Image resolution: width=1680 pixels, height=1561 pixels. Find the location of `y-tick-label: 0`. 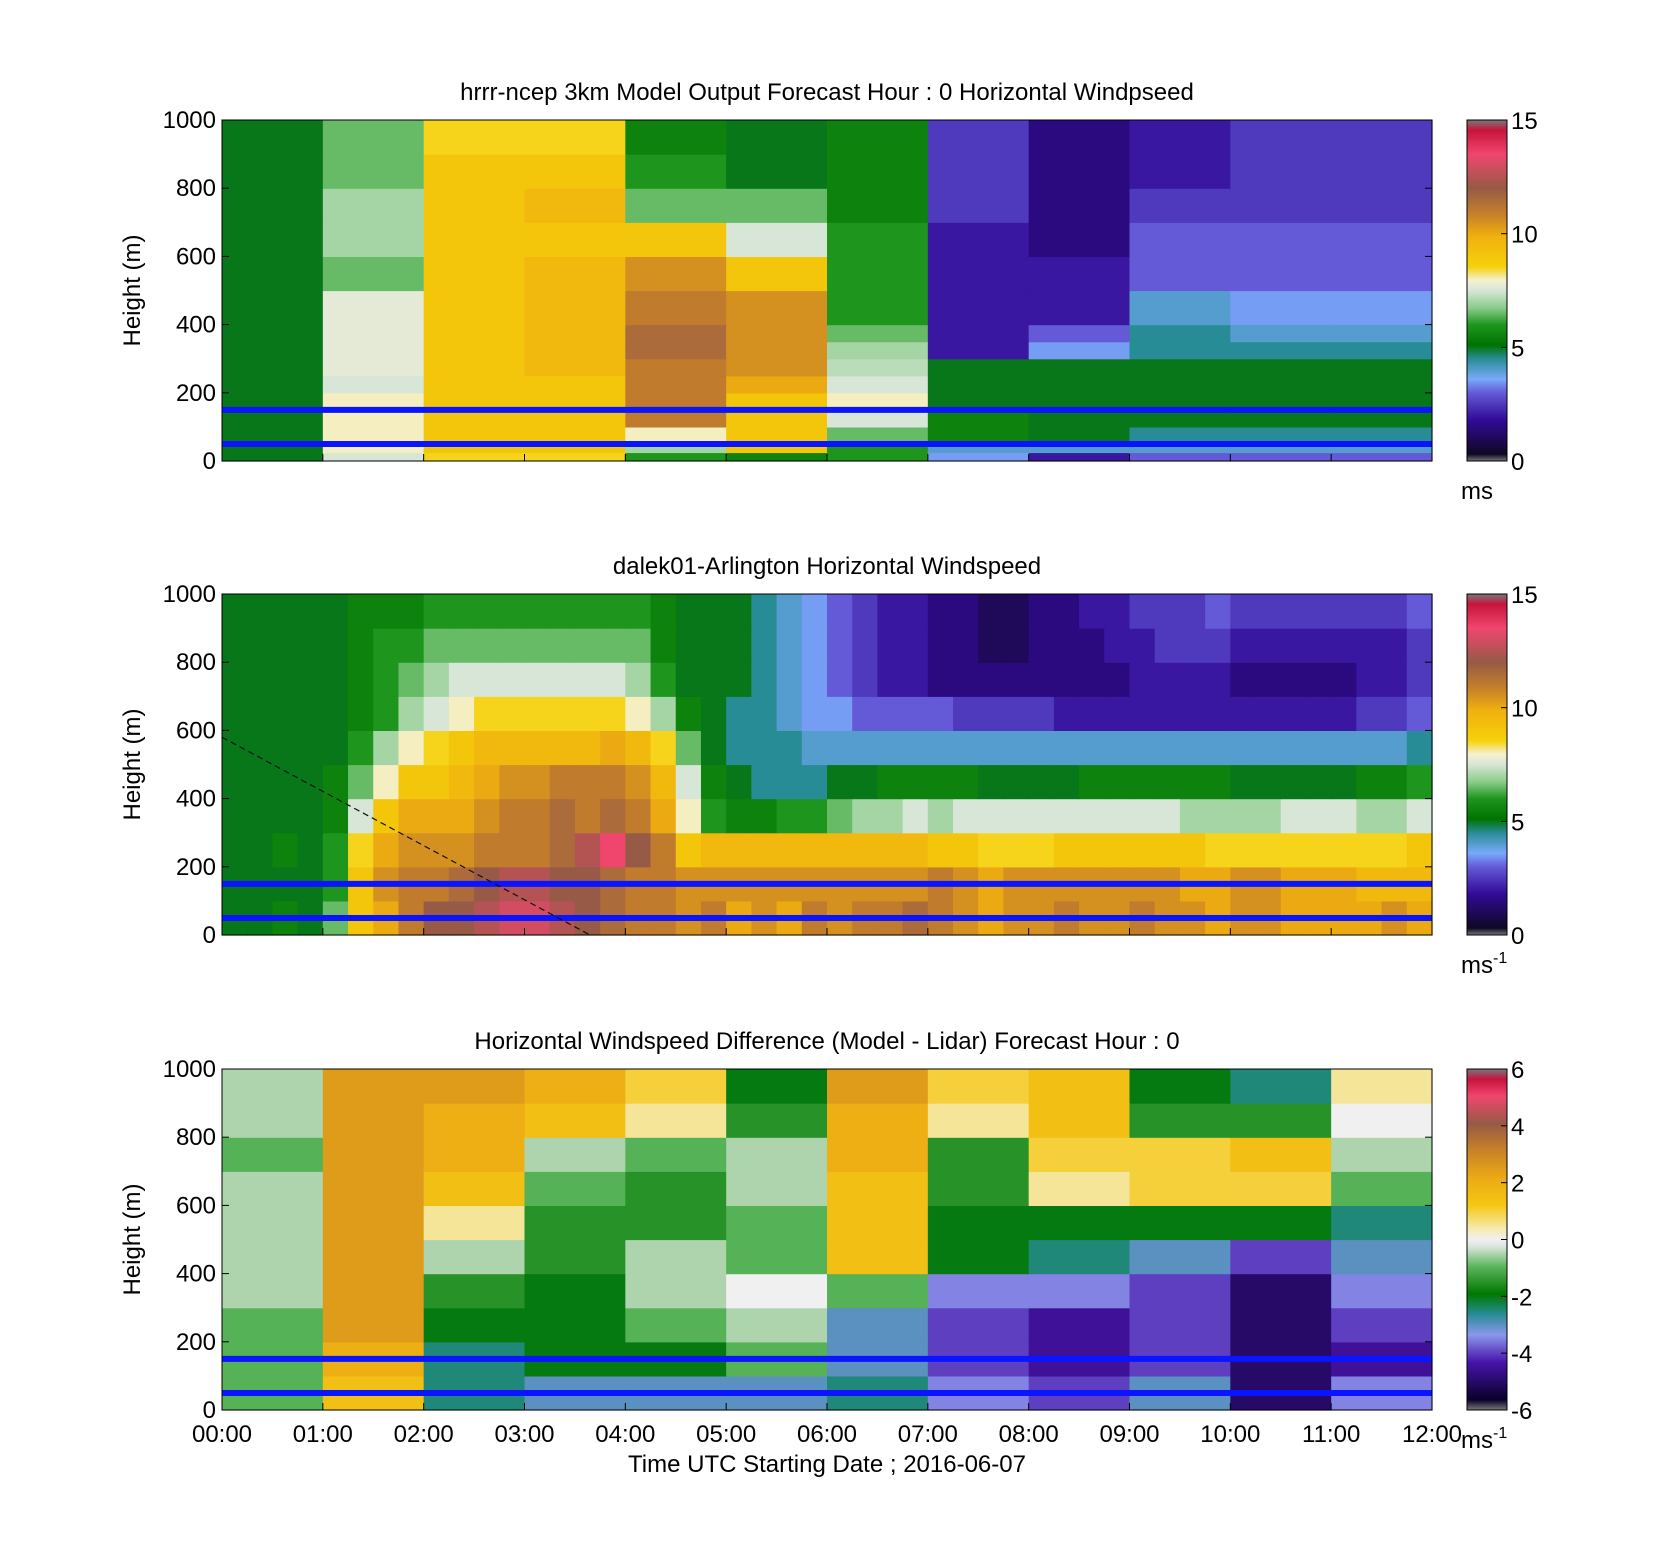

y-tick-label: 0 is located at coordinates (209, 461).